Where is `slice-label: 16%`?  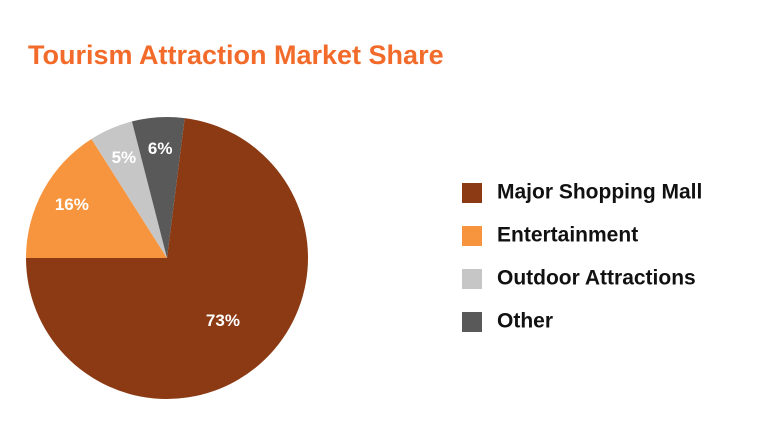 slice-label: 16% is located at coordinates (72, 204).